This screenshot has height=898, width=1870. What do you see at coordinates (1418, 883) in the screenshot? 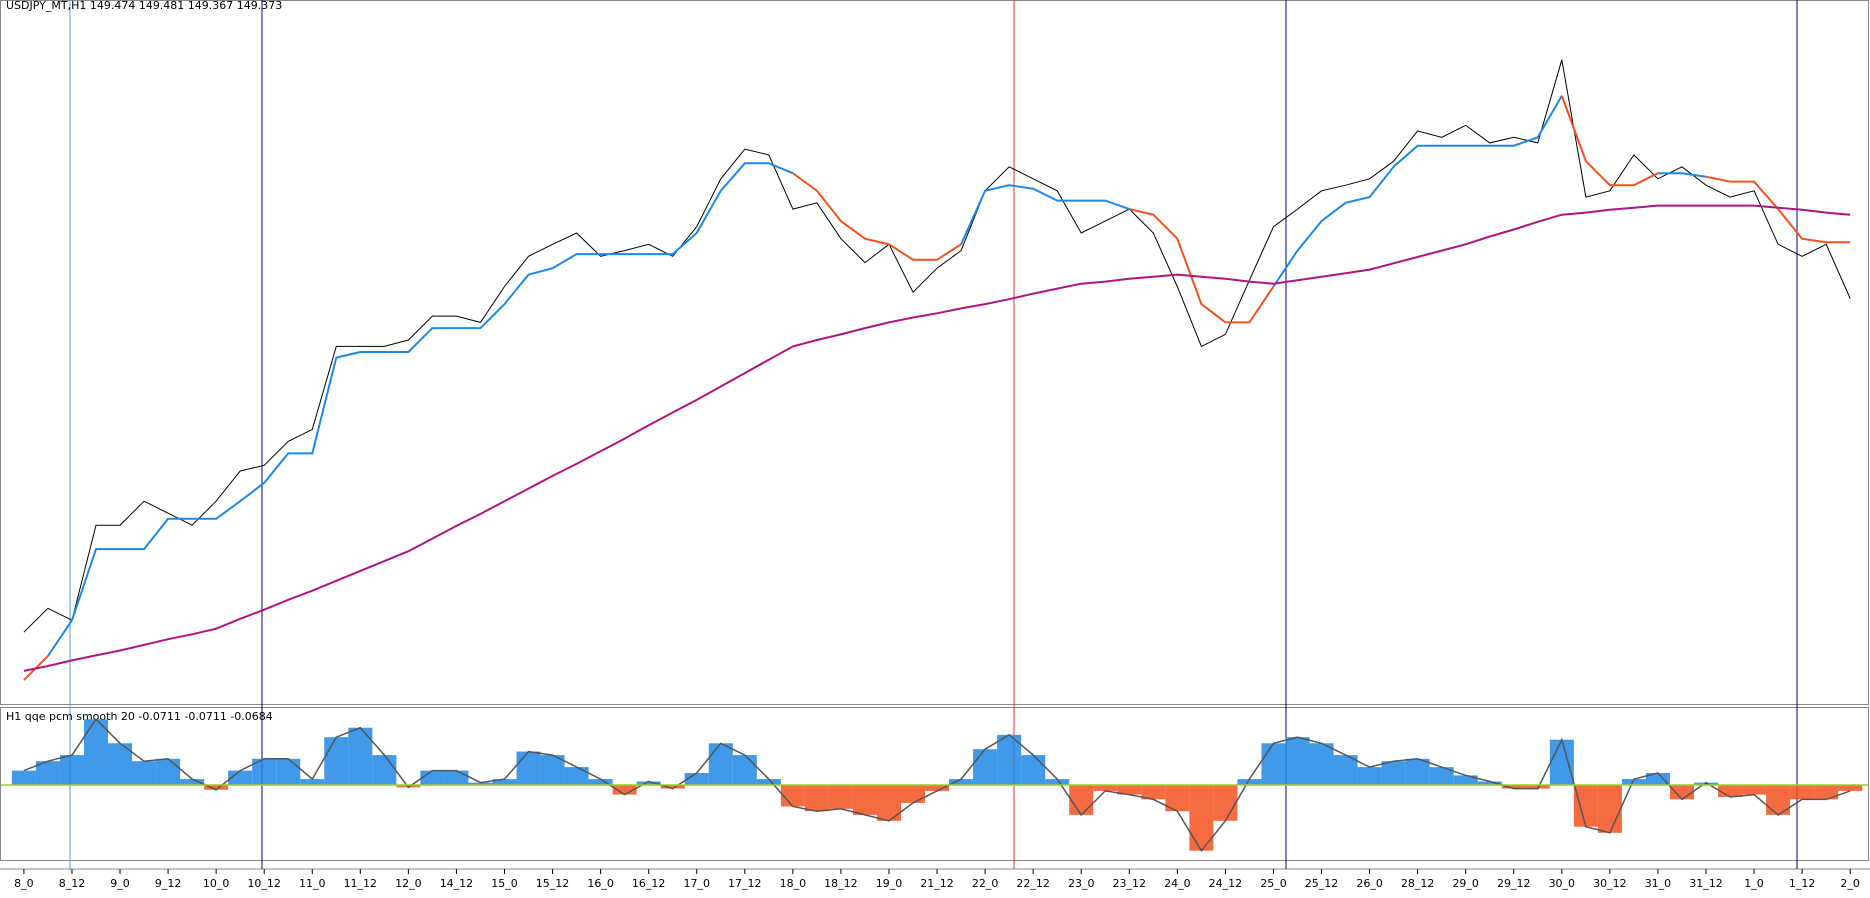
I see `x-tick-label: 28_12` at bounding box center [1418, 883].